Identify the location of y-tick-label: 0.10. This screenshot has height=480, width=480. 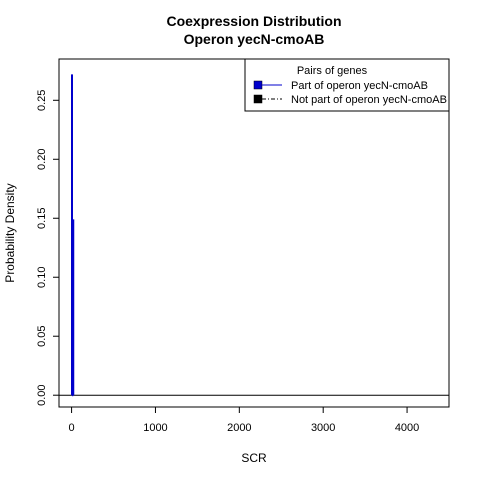
(42, 277).